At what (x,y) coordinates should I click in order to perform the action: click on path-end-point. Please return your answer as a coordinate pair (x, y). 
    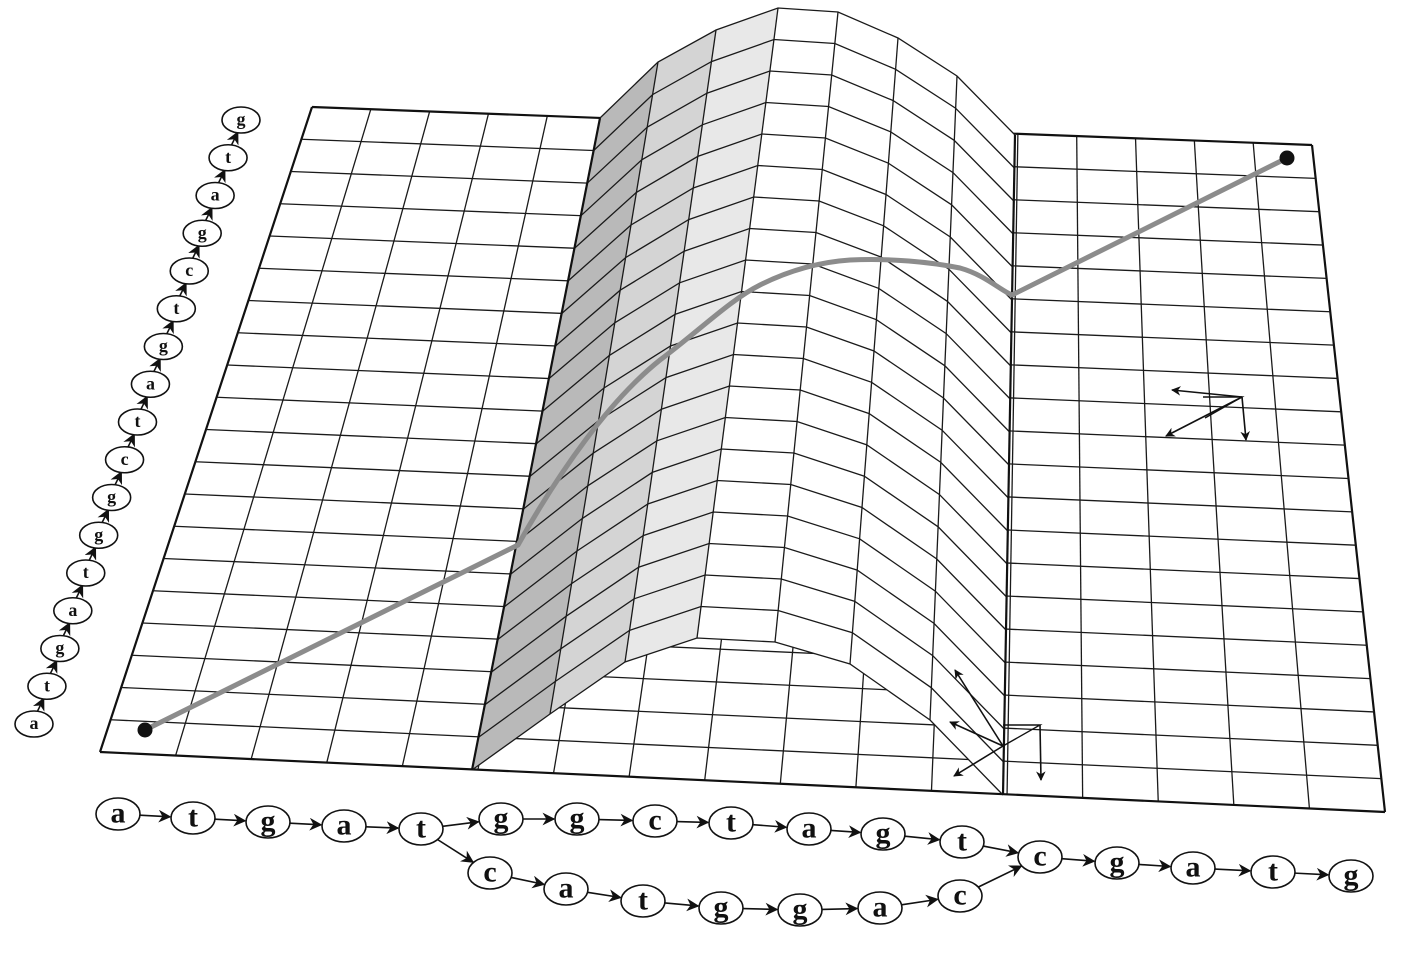
    Looking at the image, I should click on (1287, 158).